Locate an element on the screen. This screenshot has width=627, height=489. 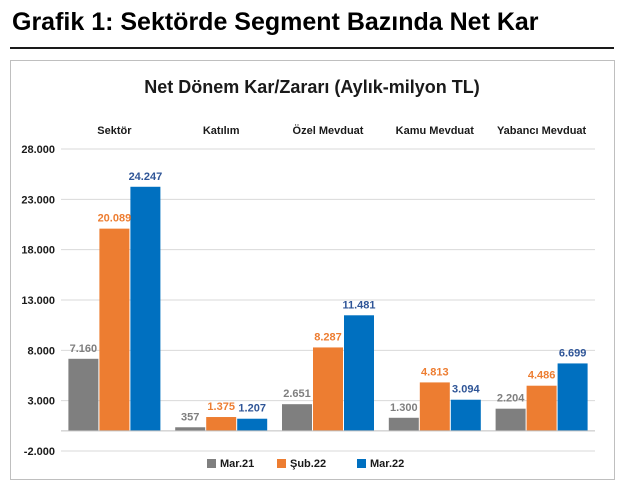
data-label: 4.813 is located at coordinates (435, 372).